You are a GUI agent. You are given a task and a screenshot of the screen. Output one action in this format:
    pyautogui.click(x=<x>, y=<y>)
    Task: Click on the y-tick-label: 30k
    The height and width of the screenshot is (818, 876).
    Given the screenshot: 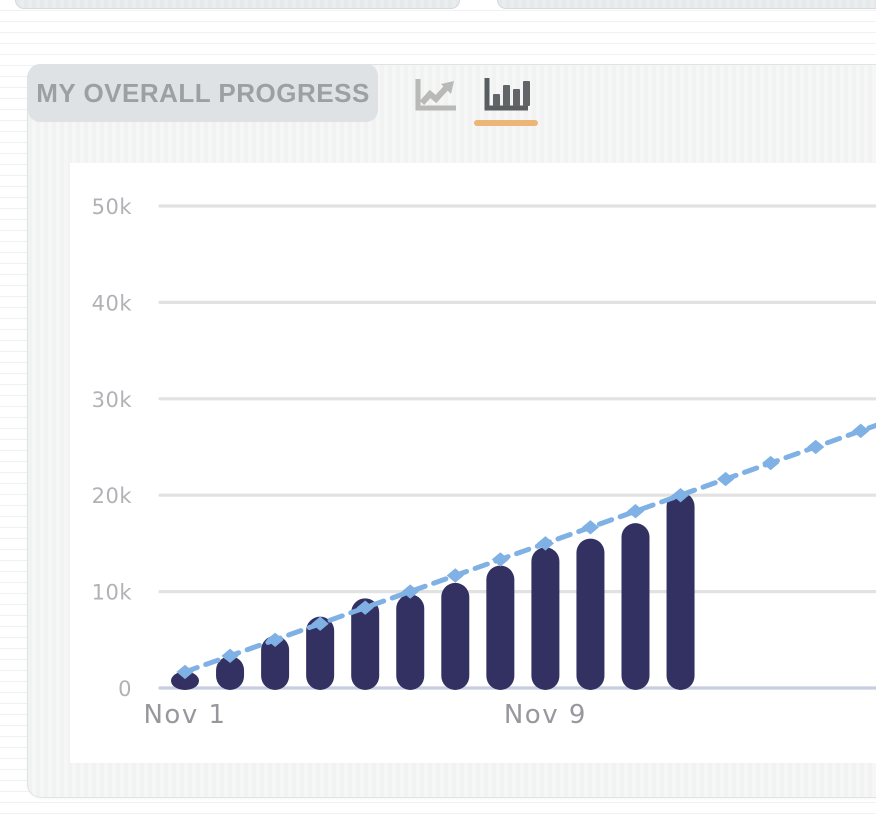 What is the action you would take?
    pyautogui.click(x=112, y=400)
    